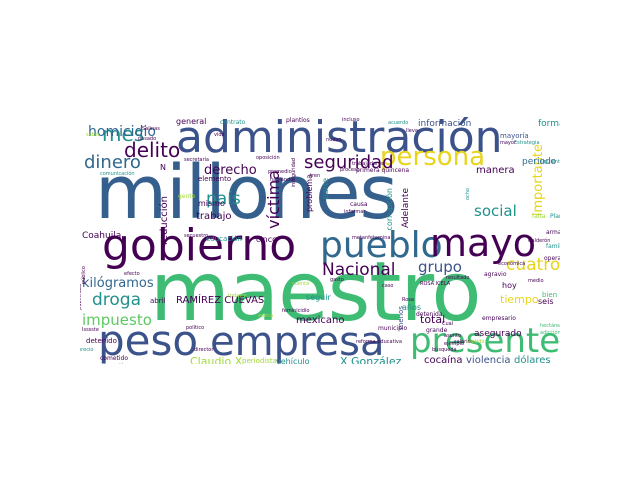 This screenshot has width=640, height=480. What do you see at coordinates (196, 236) in the screenshot?
I see `word-secuestro: secuestro` at bounding box center [196, 236].